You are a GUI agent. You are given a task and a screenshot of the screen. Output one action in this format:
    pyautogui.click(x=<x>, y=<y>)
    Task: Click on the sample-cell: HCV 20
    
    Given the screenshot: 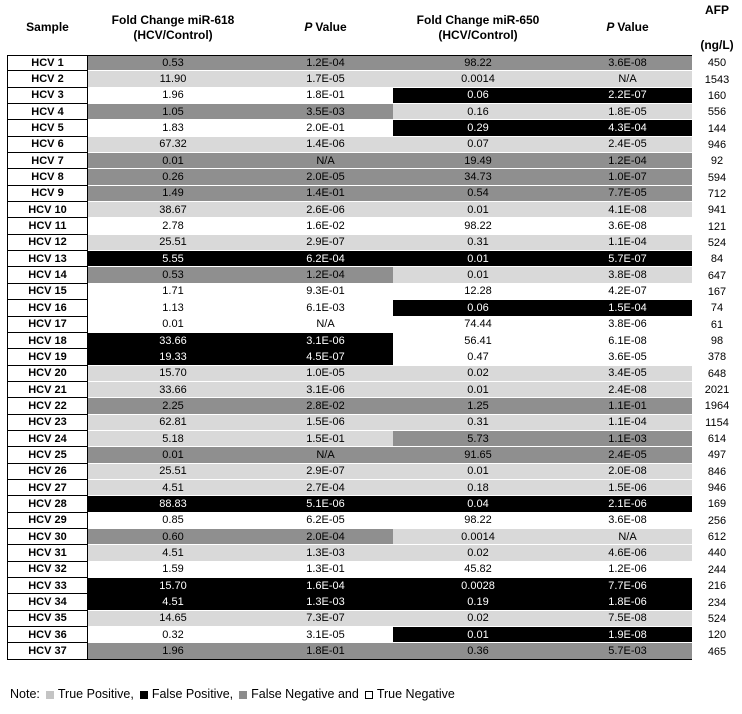 What is the action you would take?
    pyautogui.click(x=47, y=373)
    